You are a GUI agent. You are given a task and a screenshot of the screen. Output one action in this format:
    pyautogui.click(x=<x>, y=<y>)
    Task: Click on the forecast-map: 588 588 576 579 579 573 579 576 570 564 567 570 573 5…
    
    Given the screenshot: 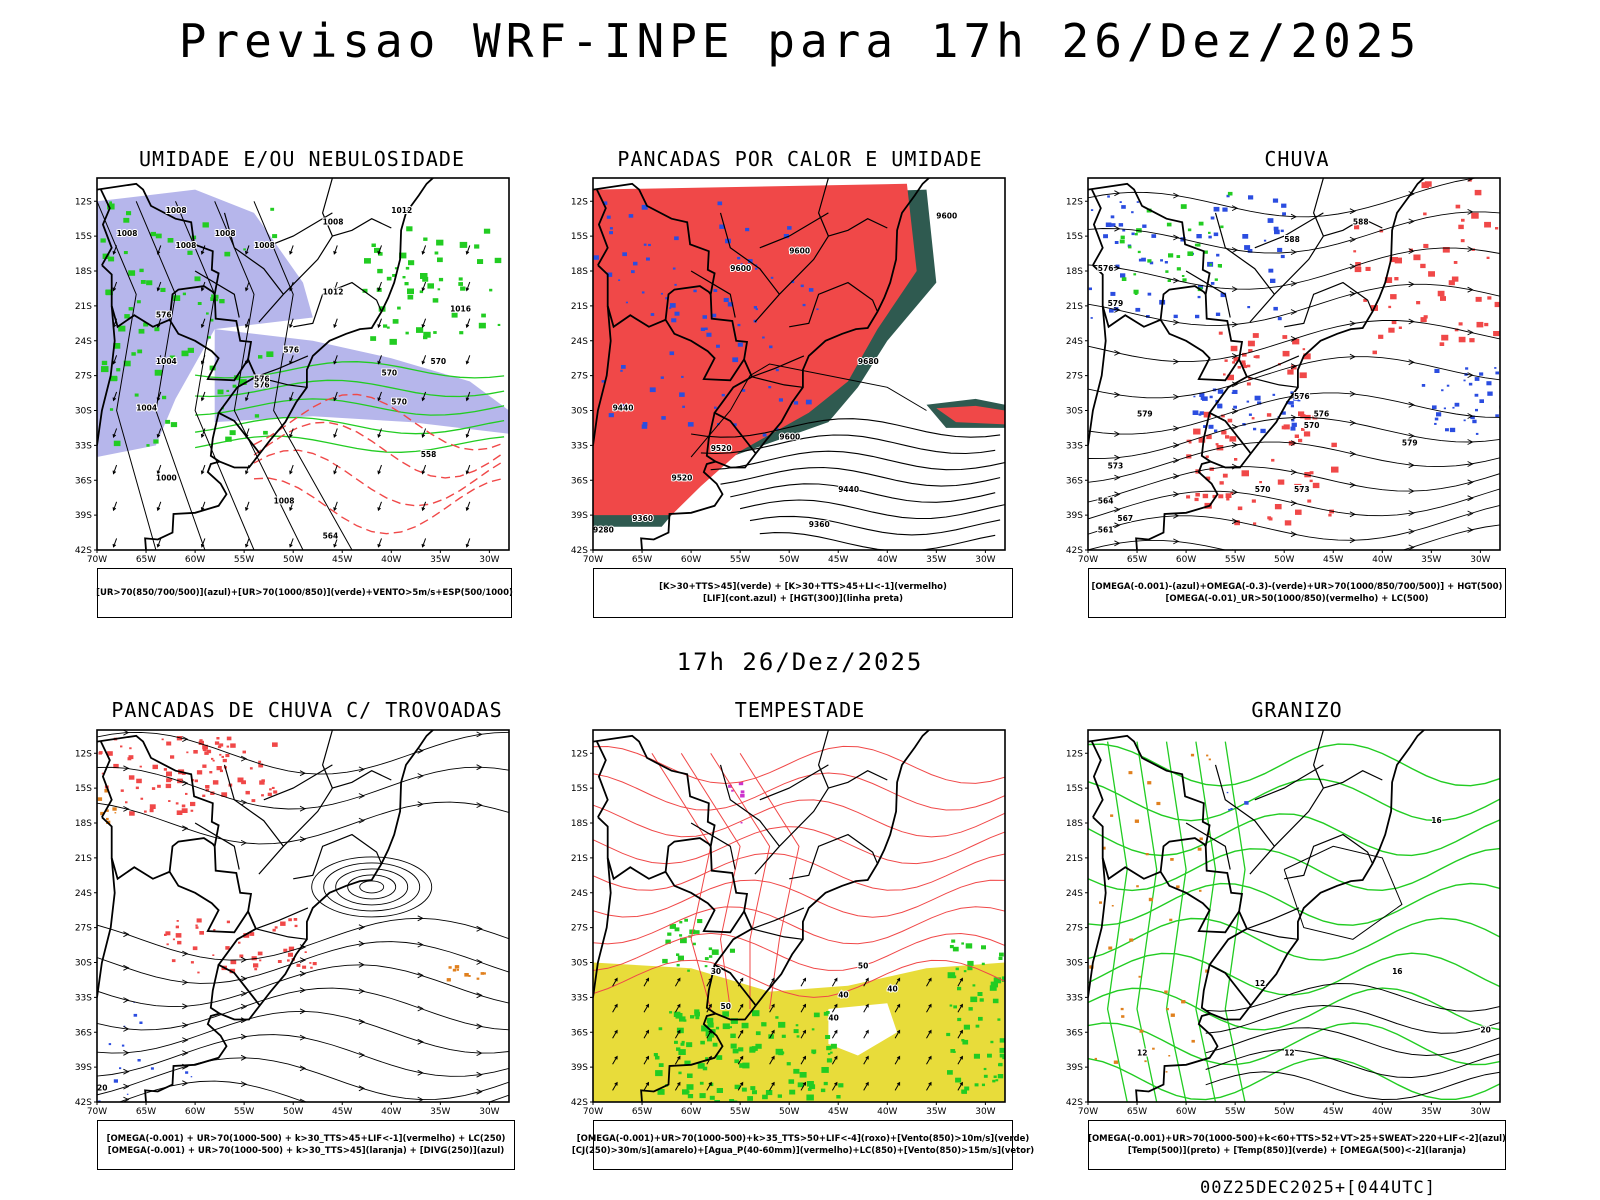 What is the action you would take?
    pyautogui.click(x=1282, y=371)
    